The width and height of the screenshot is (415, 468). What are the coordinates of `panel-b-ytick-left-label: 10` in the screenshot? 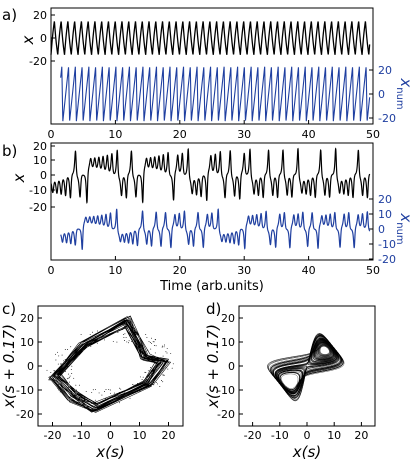 It's located at (40, 160).